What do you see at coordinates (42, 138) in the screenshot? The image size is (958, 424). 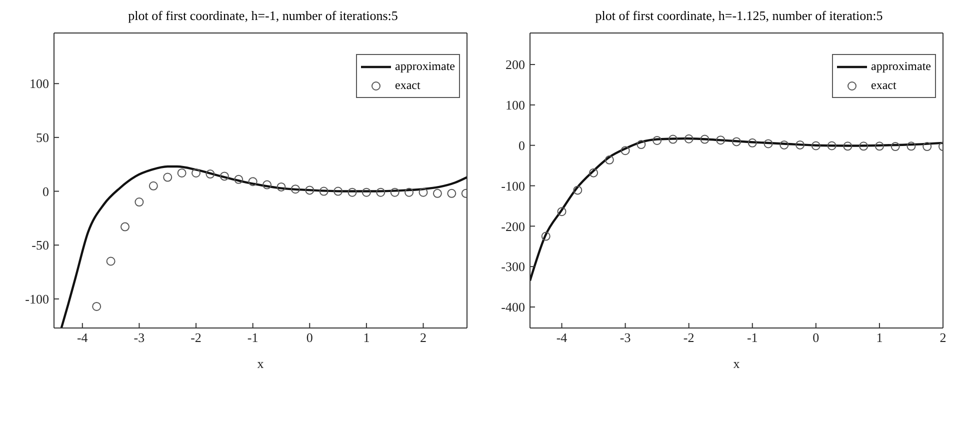 I see `y-tick-label: 50` at bounding box center [42, 138].